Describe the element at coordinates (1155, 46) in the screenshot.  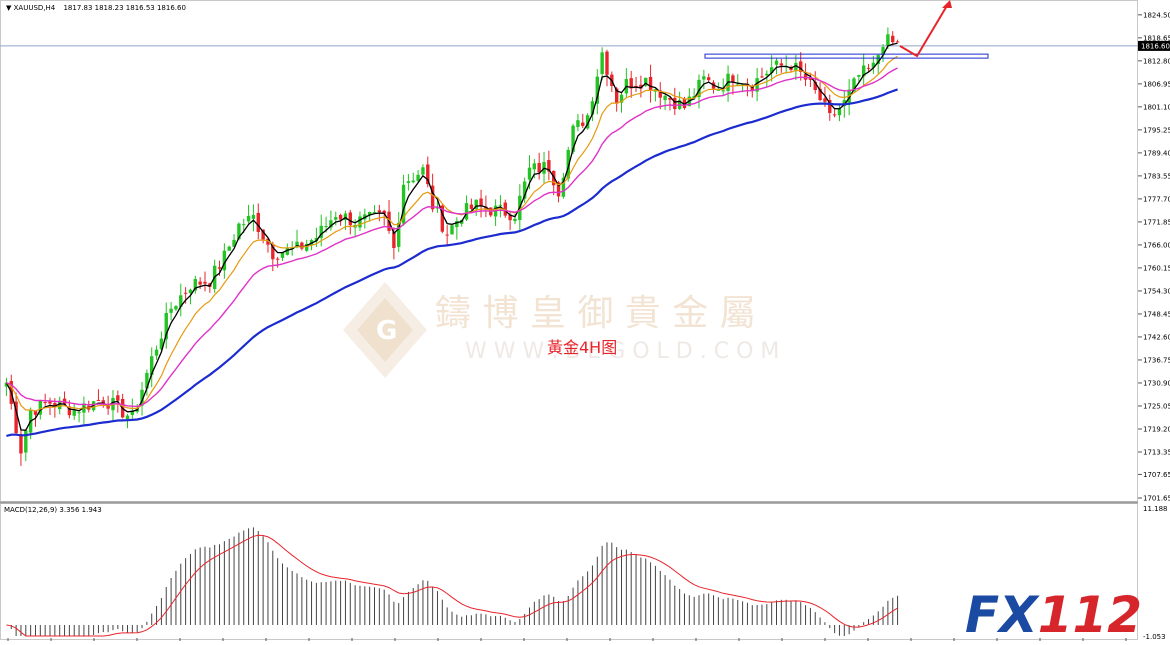
I see `current-price-label: 1816.60` at that location.